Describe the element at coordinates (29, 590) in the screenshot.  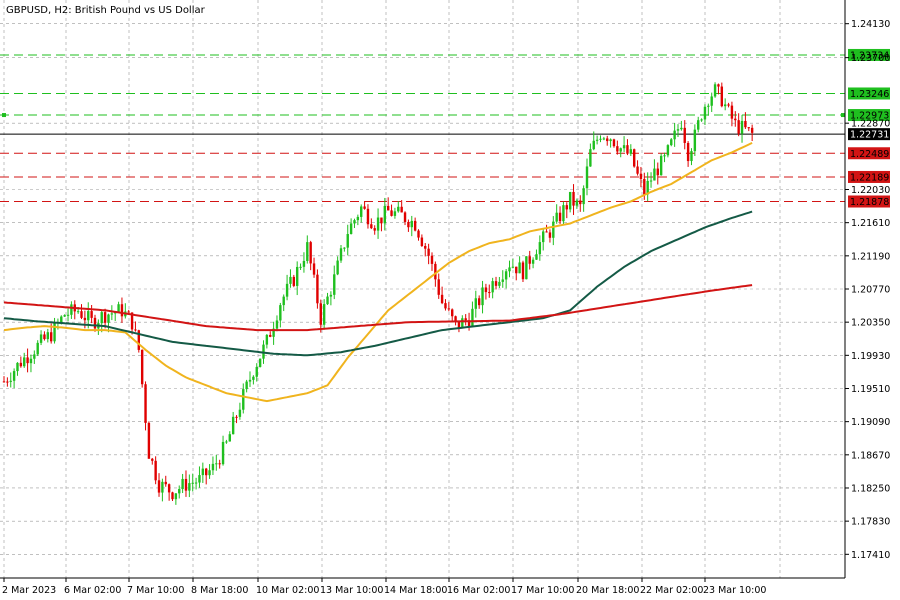
I see `x-tick-label: 2 Mar 2023` at that location.